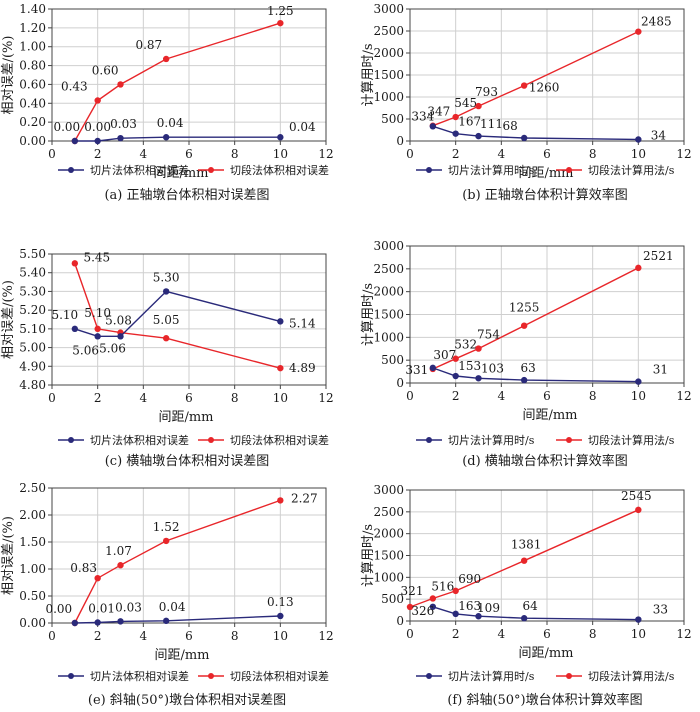 This screenshot has height=712, width=700. Describe the element at coordinates (658, 256) in the screenshot. I see `data-label: 2521` at that location.